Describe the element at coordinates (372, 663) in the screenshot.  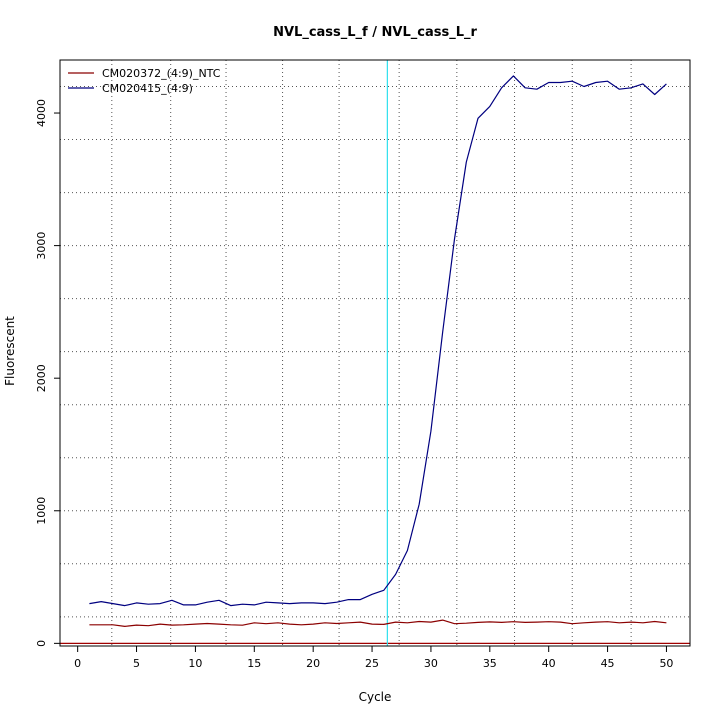
I see `x-tick-label-25: 25` at that location.